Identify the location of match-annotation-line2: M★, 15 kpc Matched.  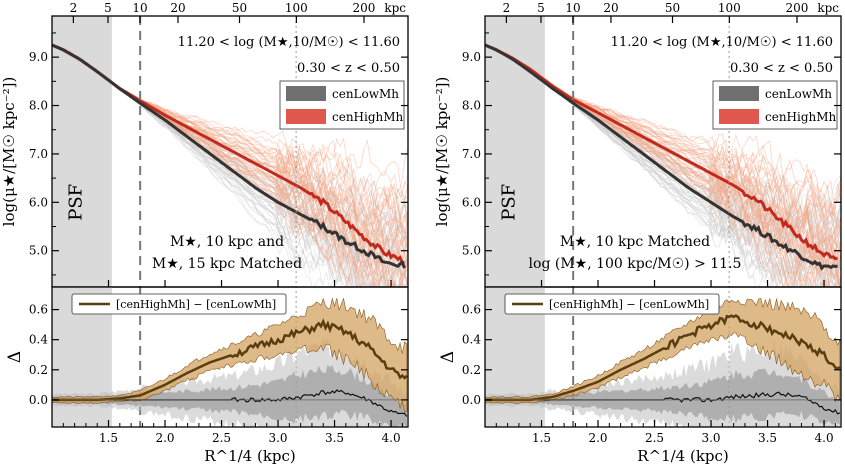
(227, 264).